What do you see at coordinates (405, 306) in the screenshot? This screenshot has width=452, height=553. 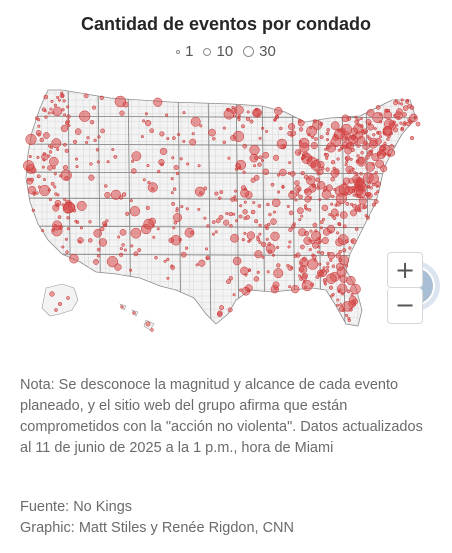 I see `zoom-out-button: −` at bounding box center [405, 306].